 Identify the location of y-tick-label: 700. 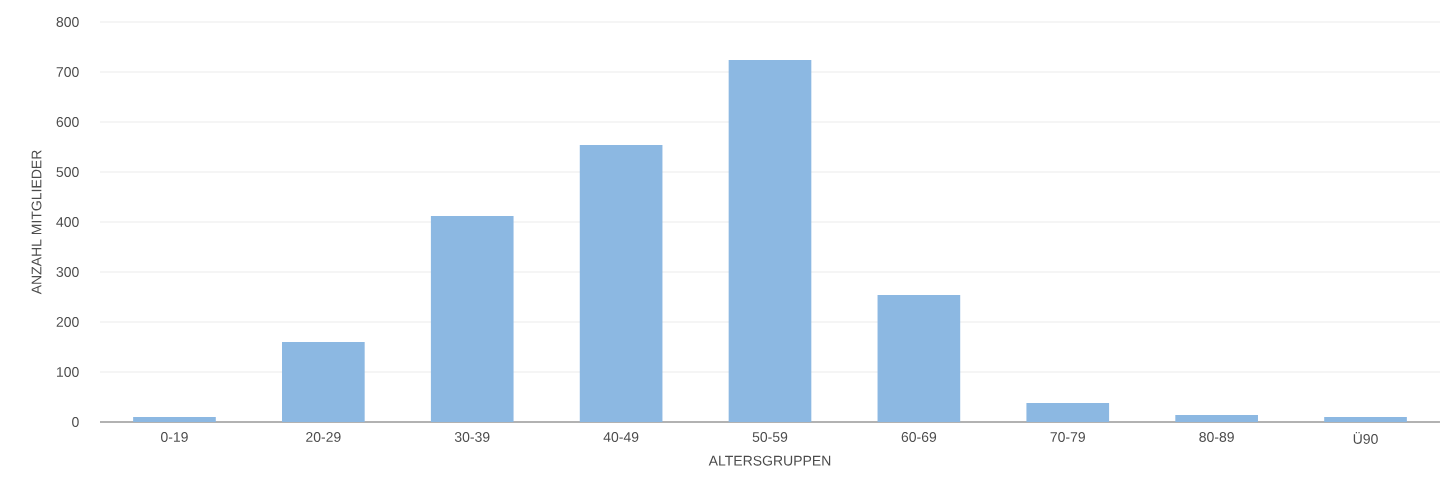
(67, 72).